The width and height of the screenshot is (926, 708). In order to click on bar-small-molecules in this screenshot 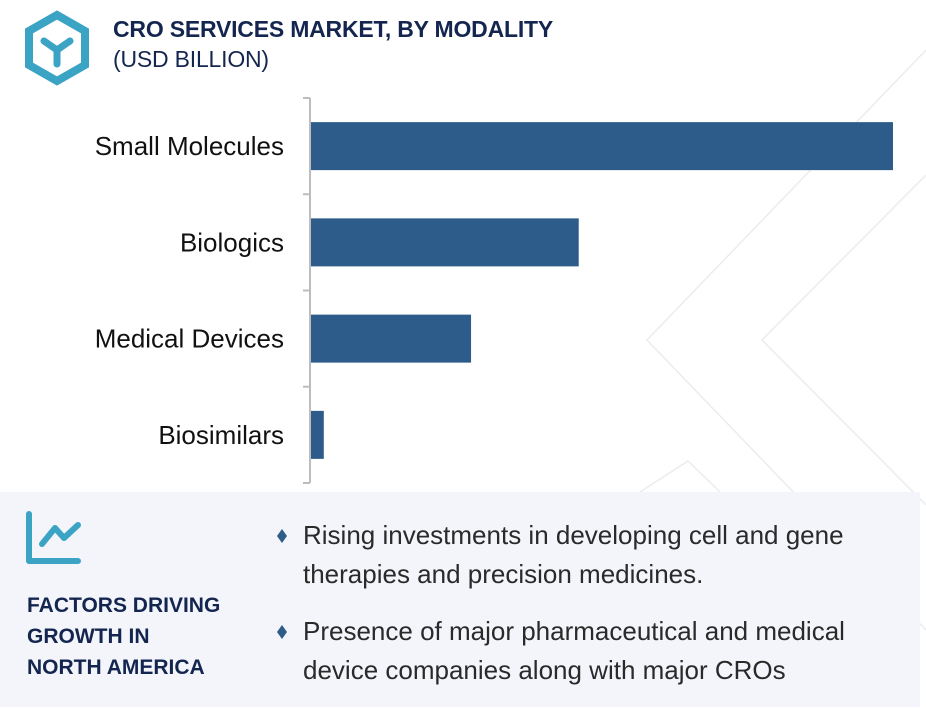, I will do `click(602, 146)`.